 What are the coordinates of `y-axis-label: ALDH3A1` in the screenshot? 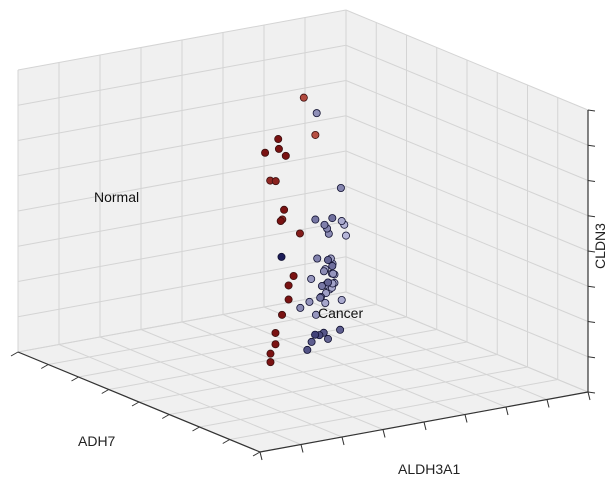 It's located at (429, 469).